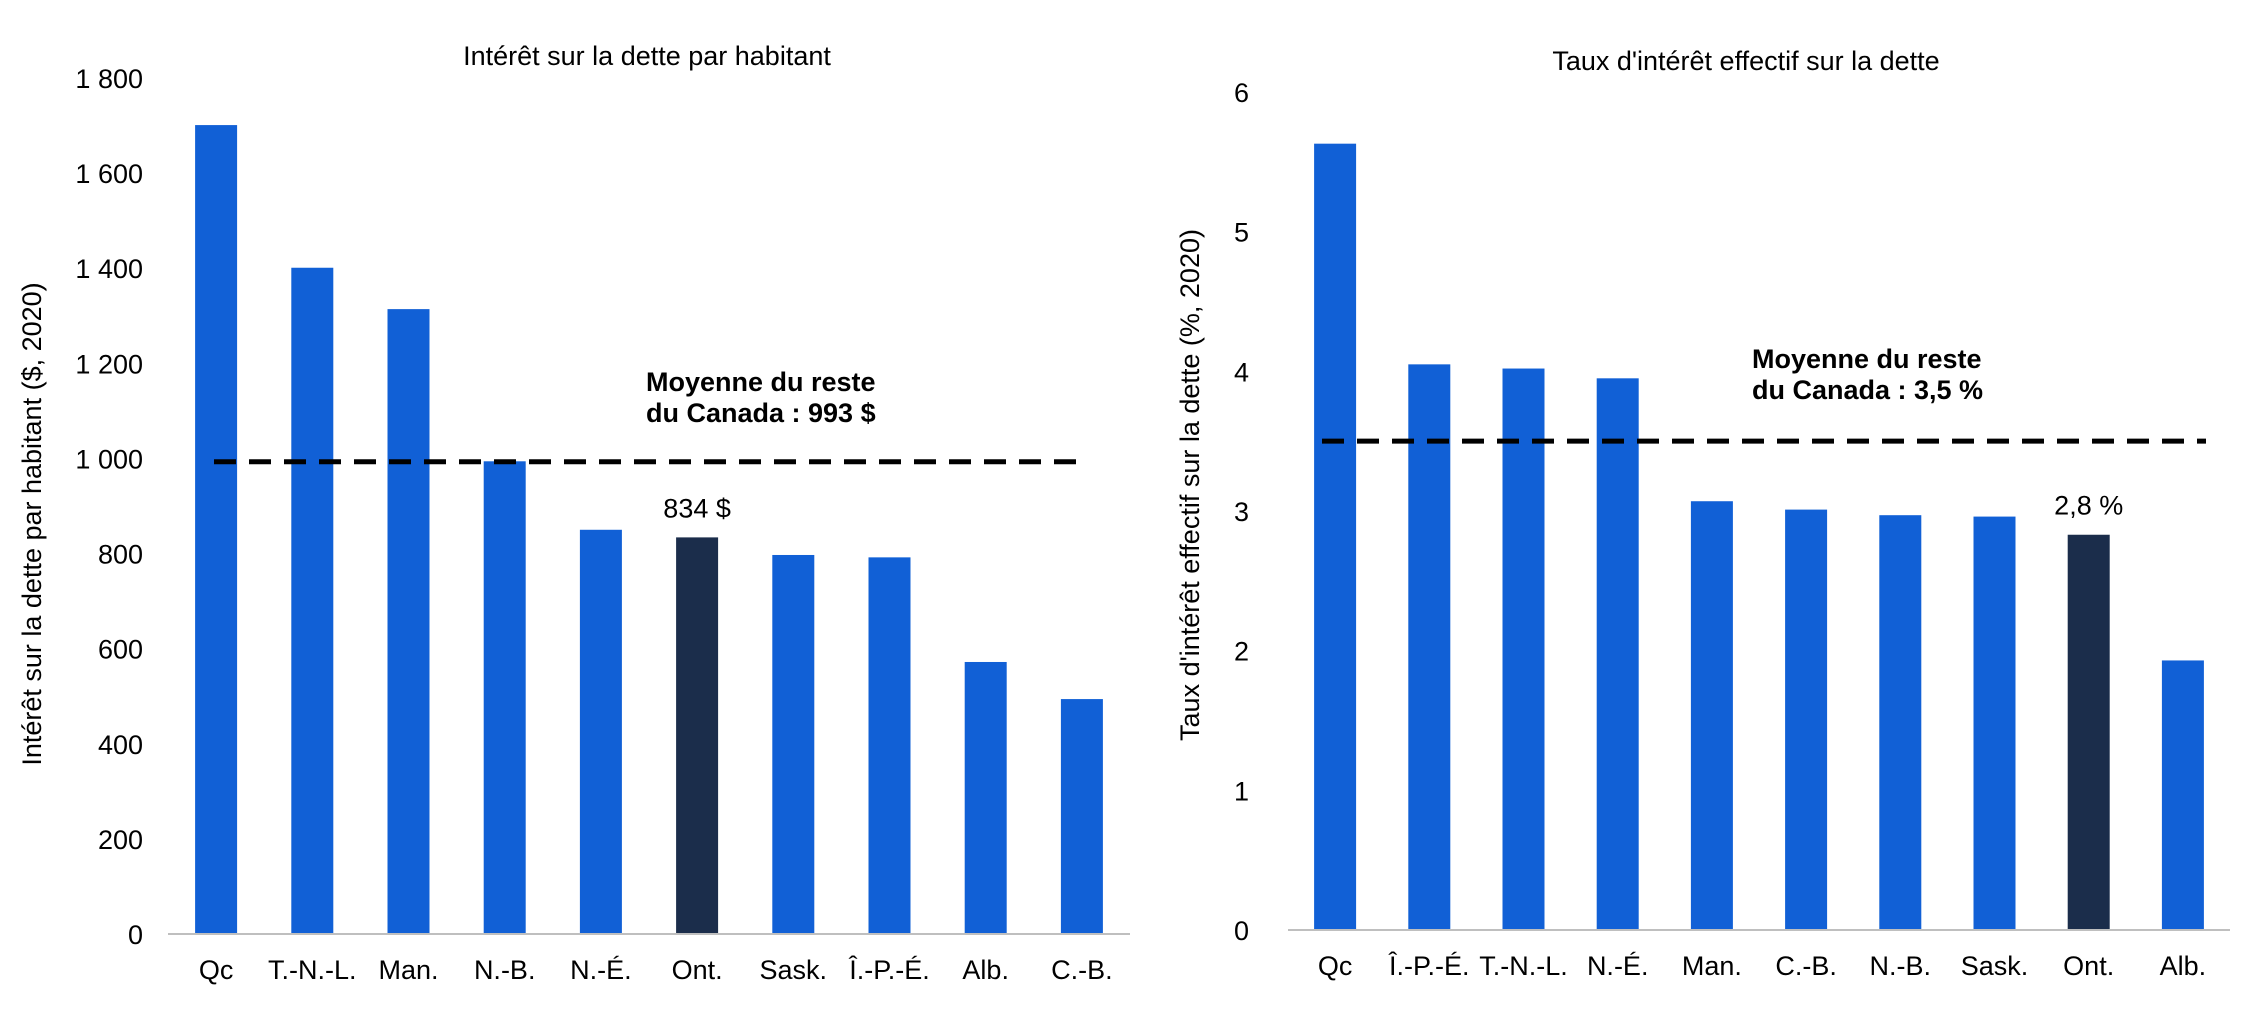 The height and width of the screenshot is (1030, 2253). I want to click on y-tick-label: 1 400, so click(109, 269).